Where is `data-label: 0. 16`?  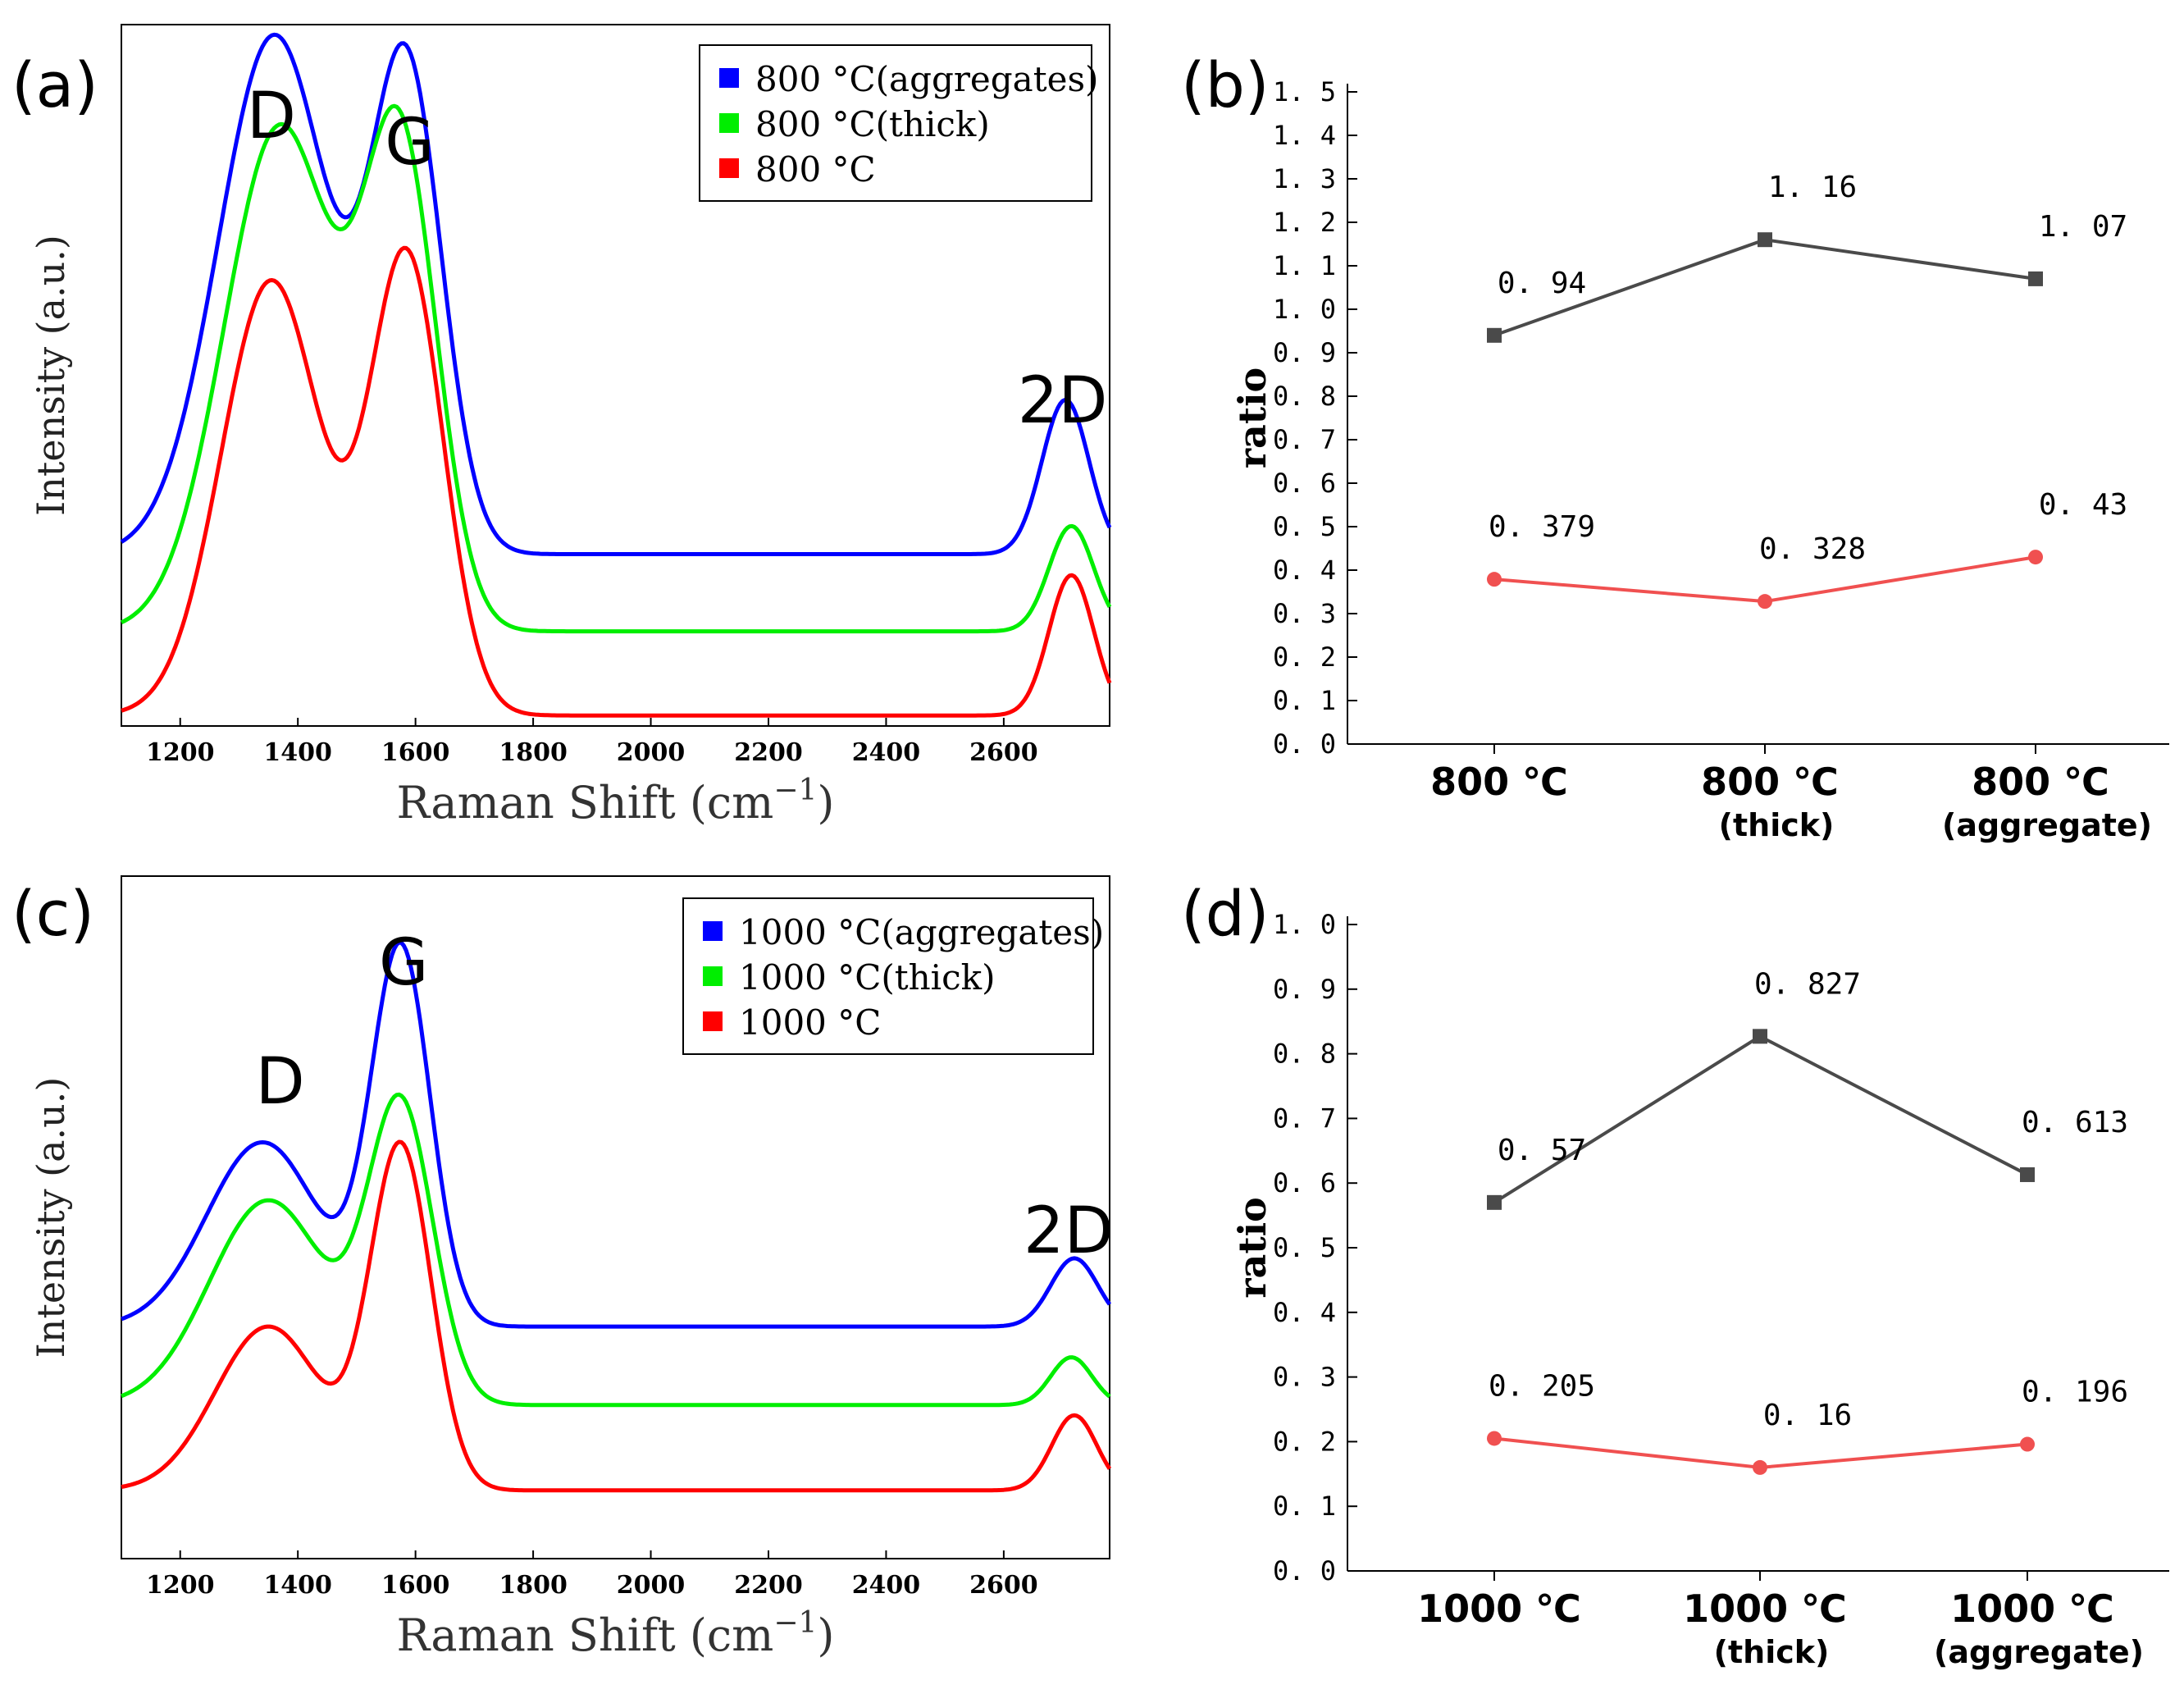 data-label: 0. 16 is located at coordinates (1807, 1415).